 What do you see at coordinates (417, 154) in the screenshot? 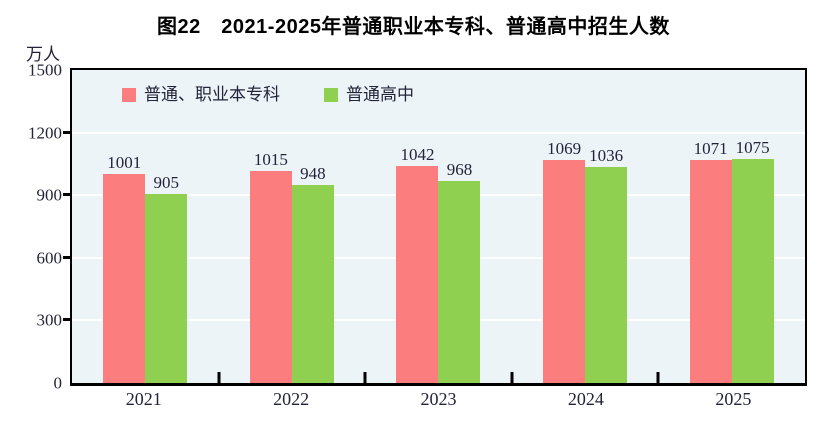
I see `bar-value-label: 1042` at bounding box center [417, 154].